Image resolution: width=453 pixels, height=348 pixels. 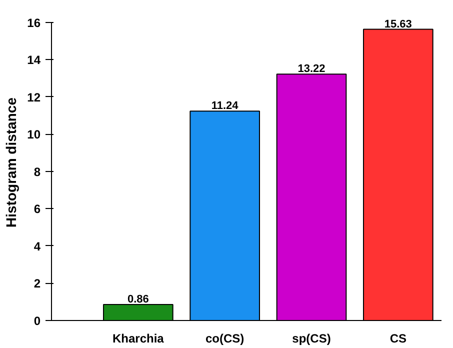 What do you see at coordinates (34, 60) in the screenshot?
I see `y-tick-label: 14` at bounding box center [34, 60].